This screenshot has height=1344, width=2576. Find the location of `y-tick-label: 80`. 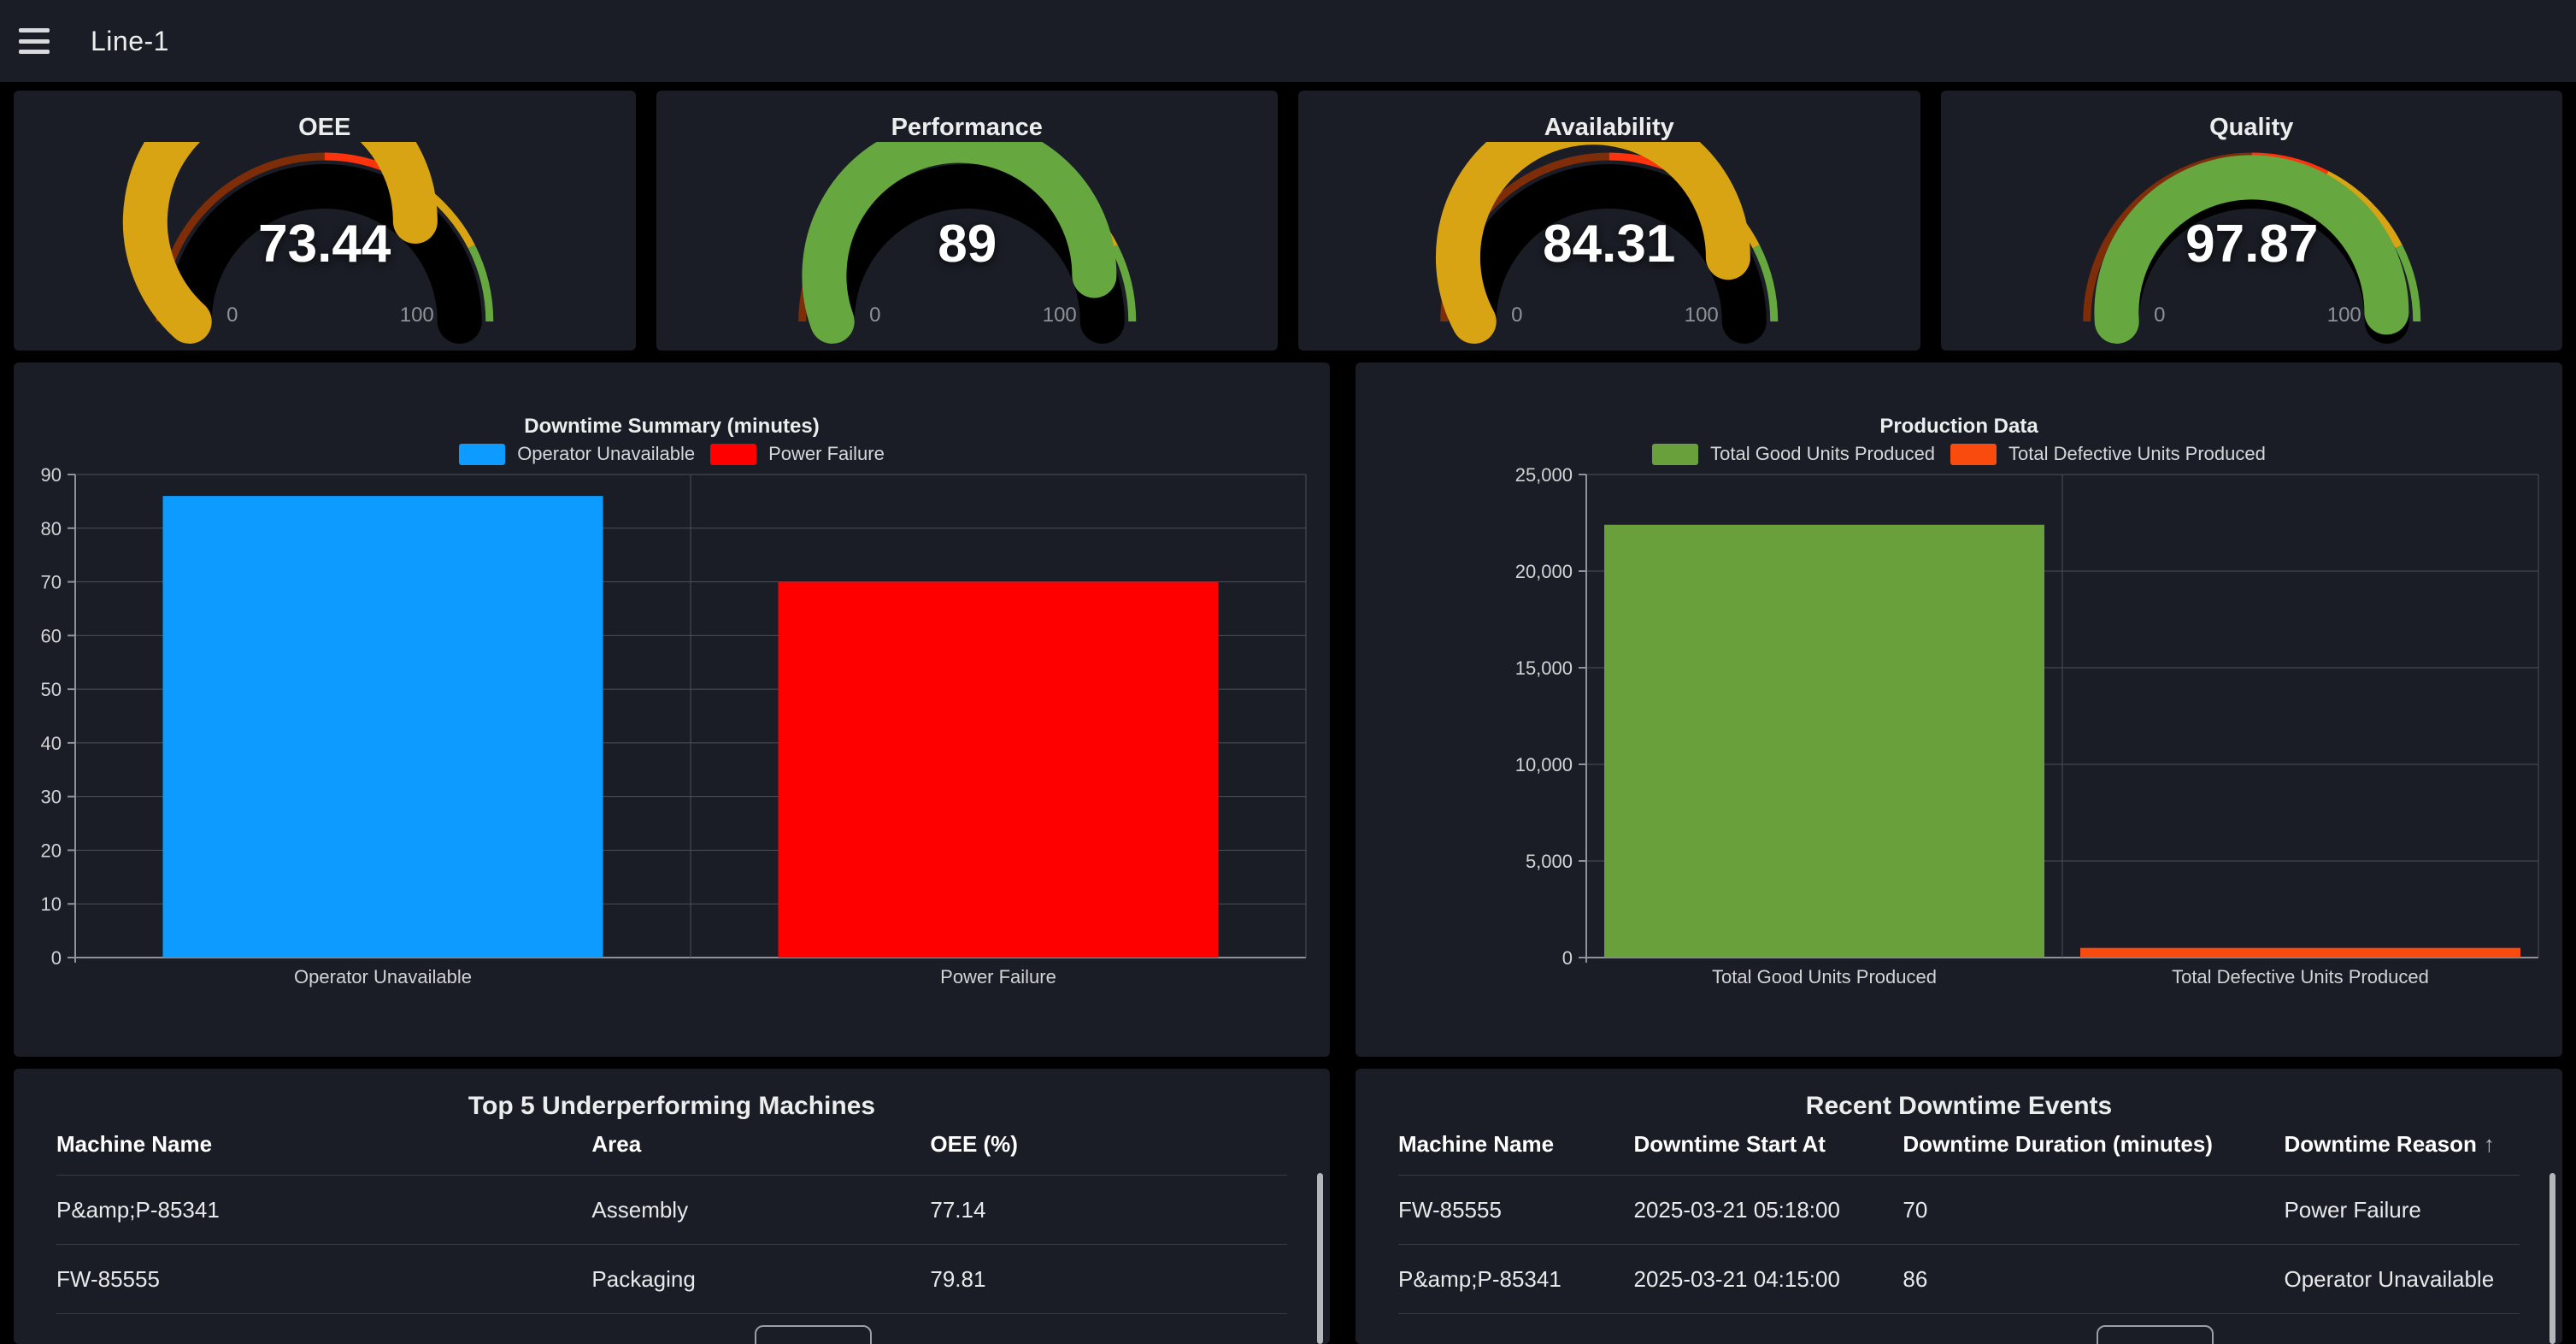

y-tick-label: 80 is located at coordinates (51, 528).